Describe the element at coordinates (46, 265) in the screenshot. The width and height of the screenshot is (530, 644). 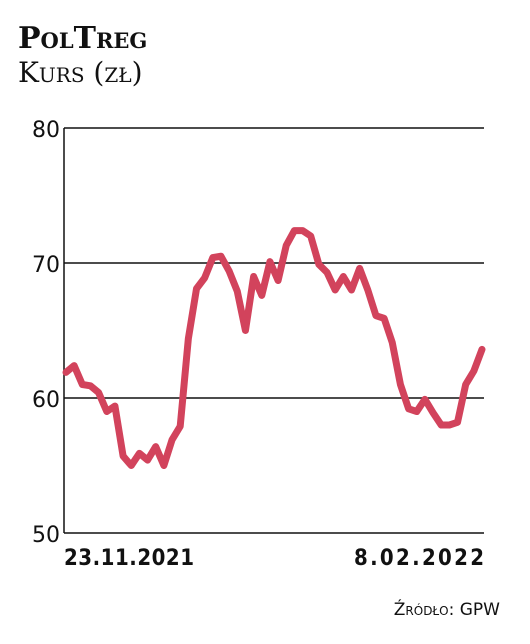
I see `y-tick-label: 70` at that location.